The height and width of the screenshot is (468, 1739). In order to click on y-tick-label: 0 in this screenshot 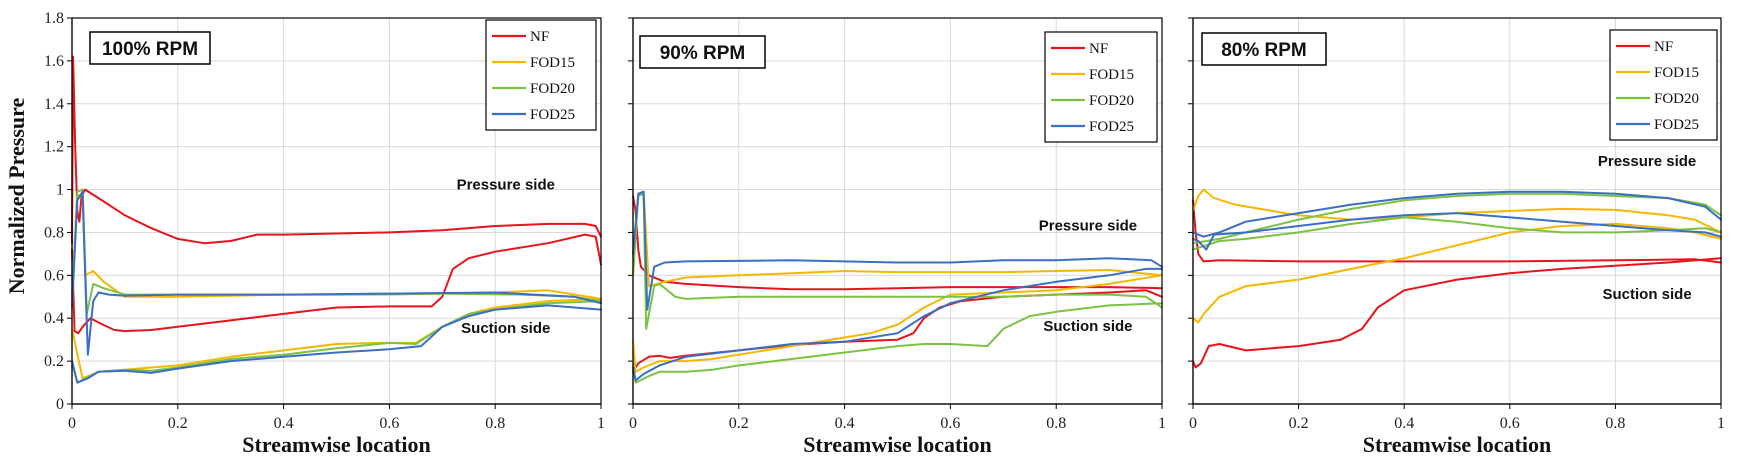, I will do `click(60, 404)`.